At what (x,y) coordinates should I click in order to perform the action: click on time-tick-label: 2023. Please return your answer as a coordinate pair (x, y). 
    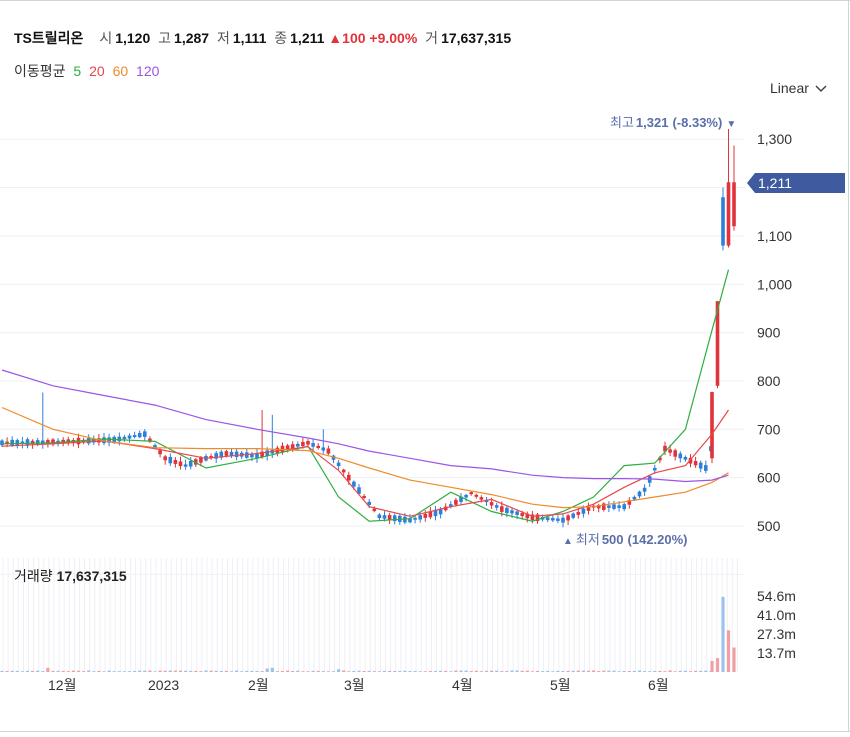
    Looking at the image, I should click on (163, 685).